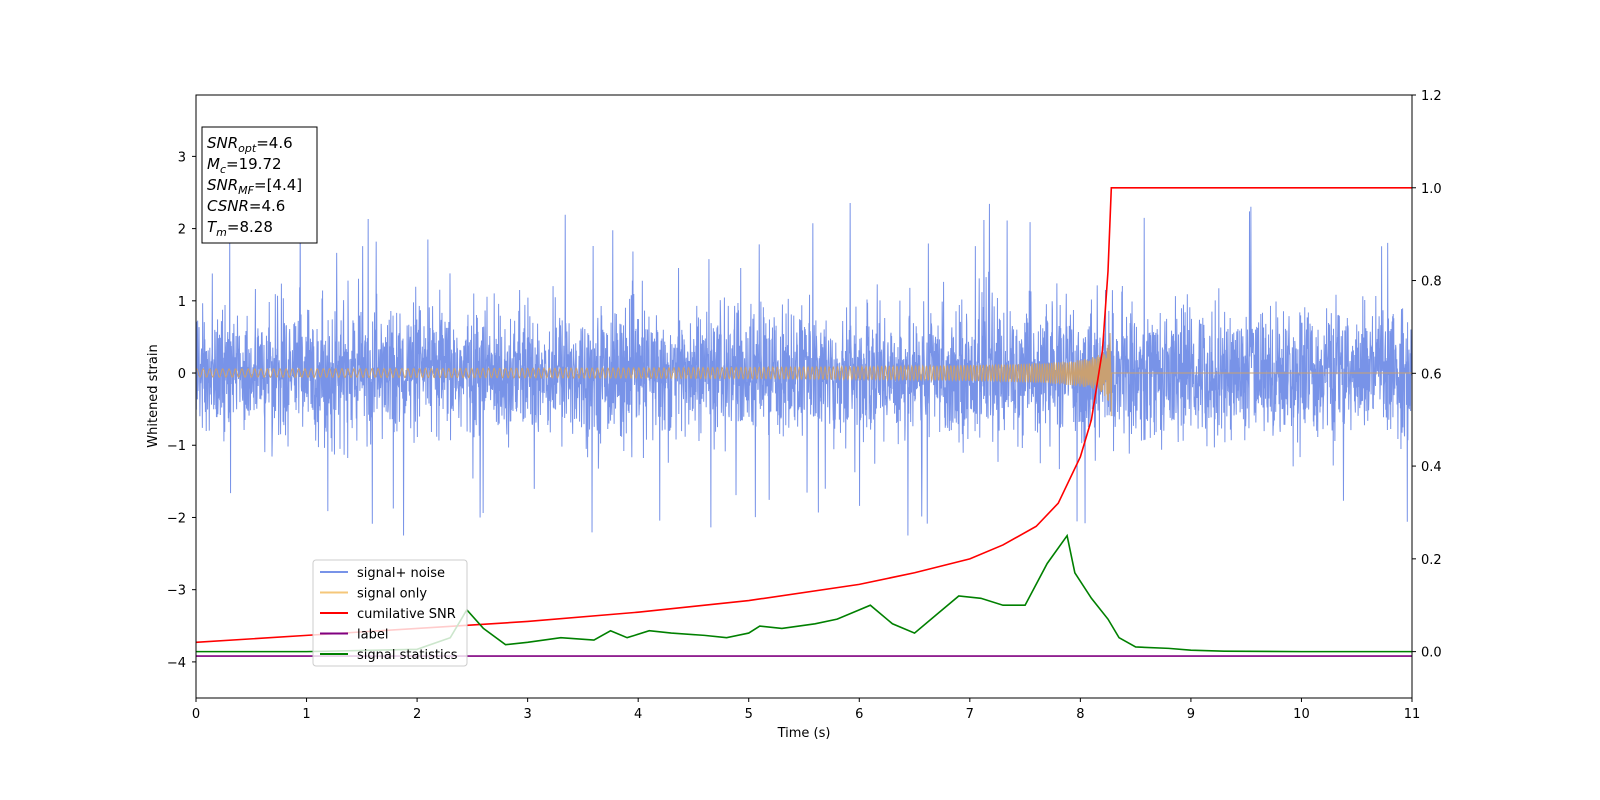 The height and width of the screenshot is (800, 1600). I want to click on info-box-line-subscript: MF, so click(246, 190).